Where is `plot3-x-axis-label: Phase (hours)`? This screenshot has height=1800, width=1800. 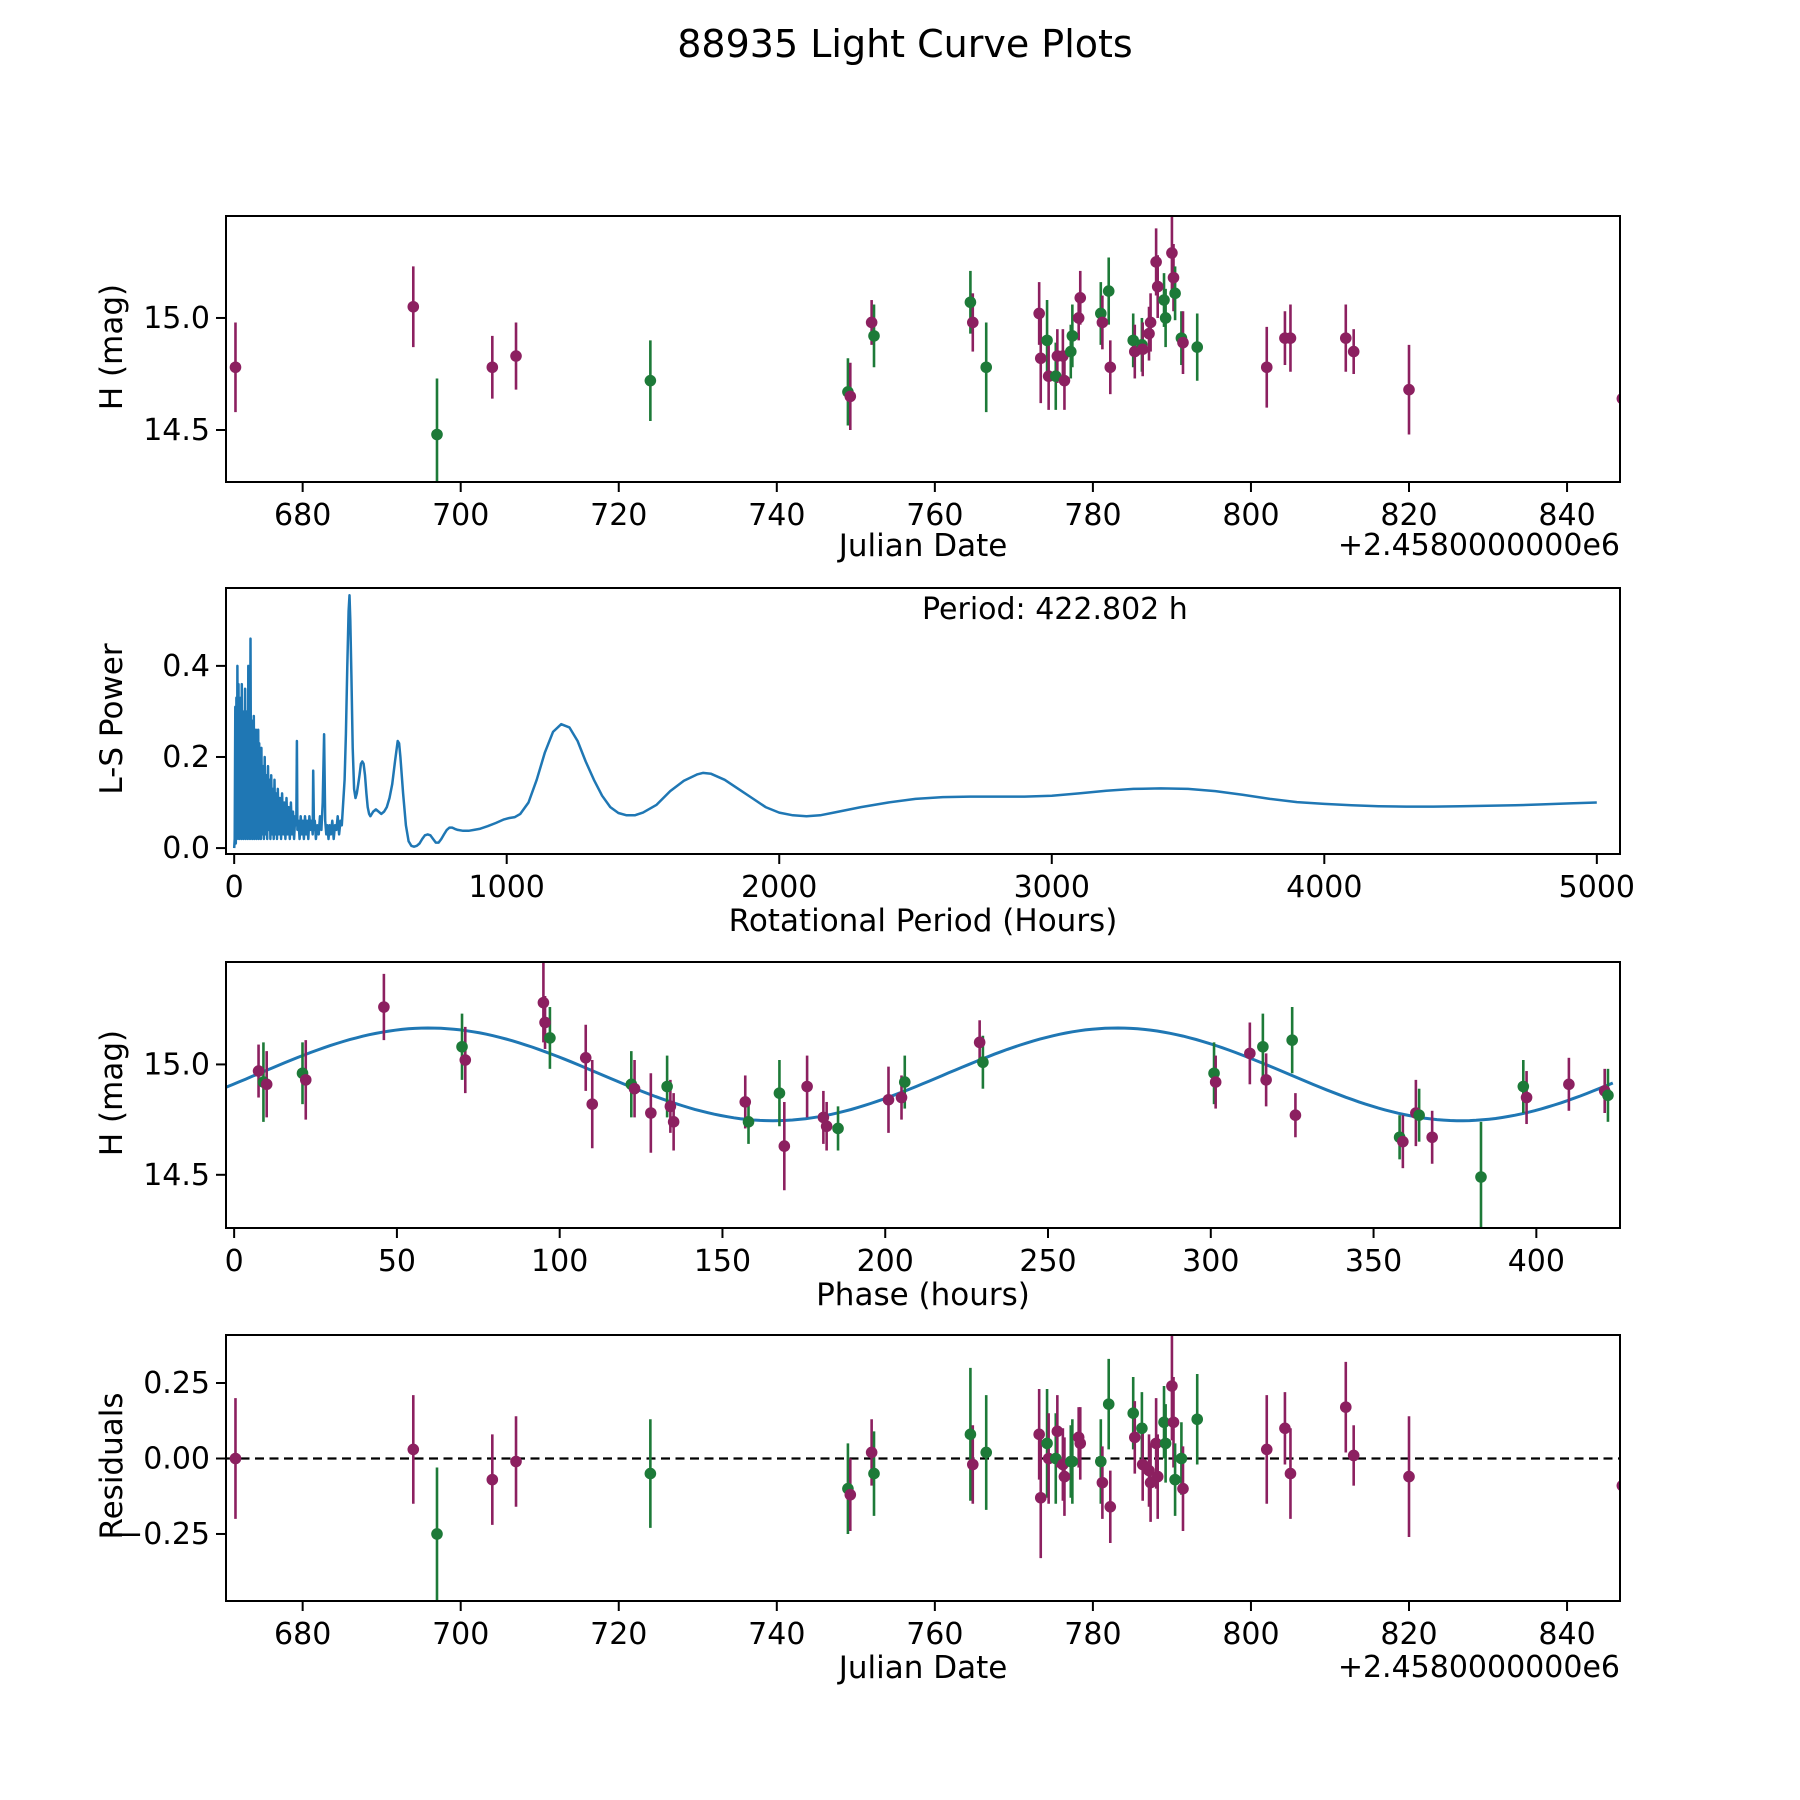 plot3-x-axis-label: Phase (hours) is located at coordinates (923, 1295).